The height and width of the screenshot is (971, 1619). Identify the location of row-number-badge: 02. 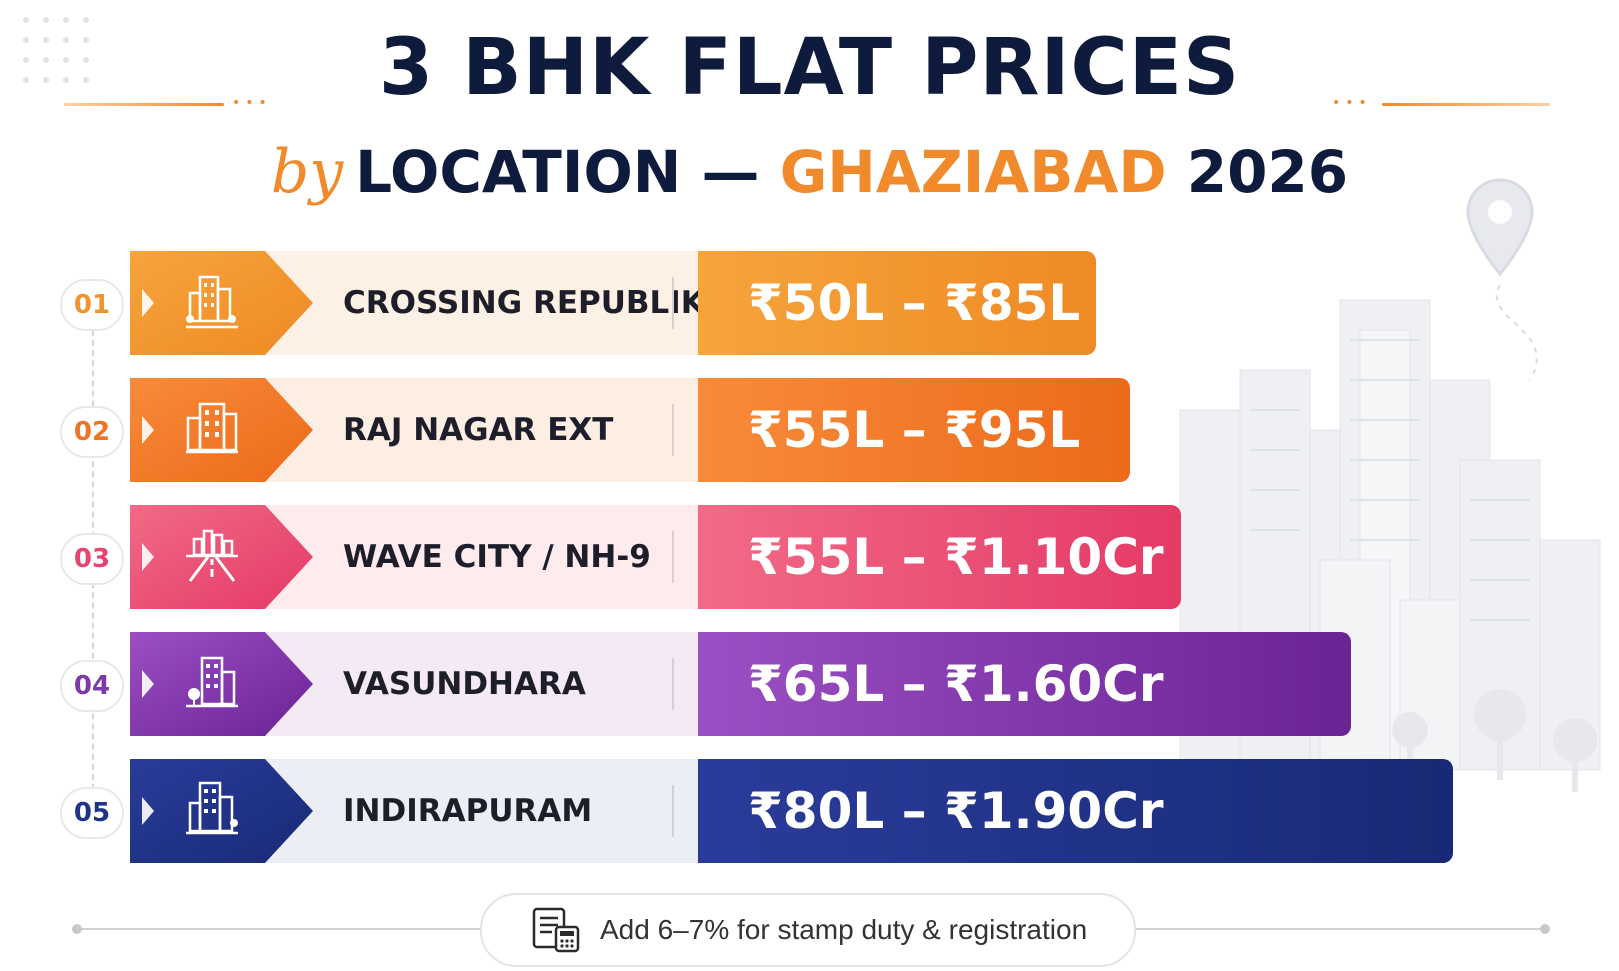
(92, 432).